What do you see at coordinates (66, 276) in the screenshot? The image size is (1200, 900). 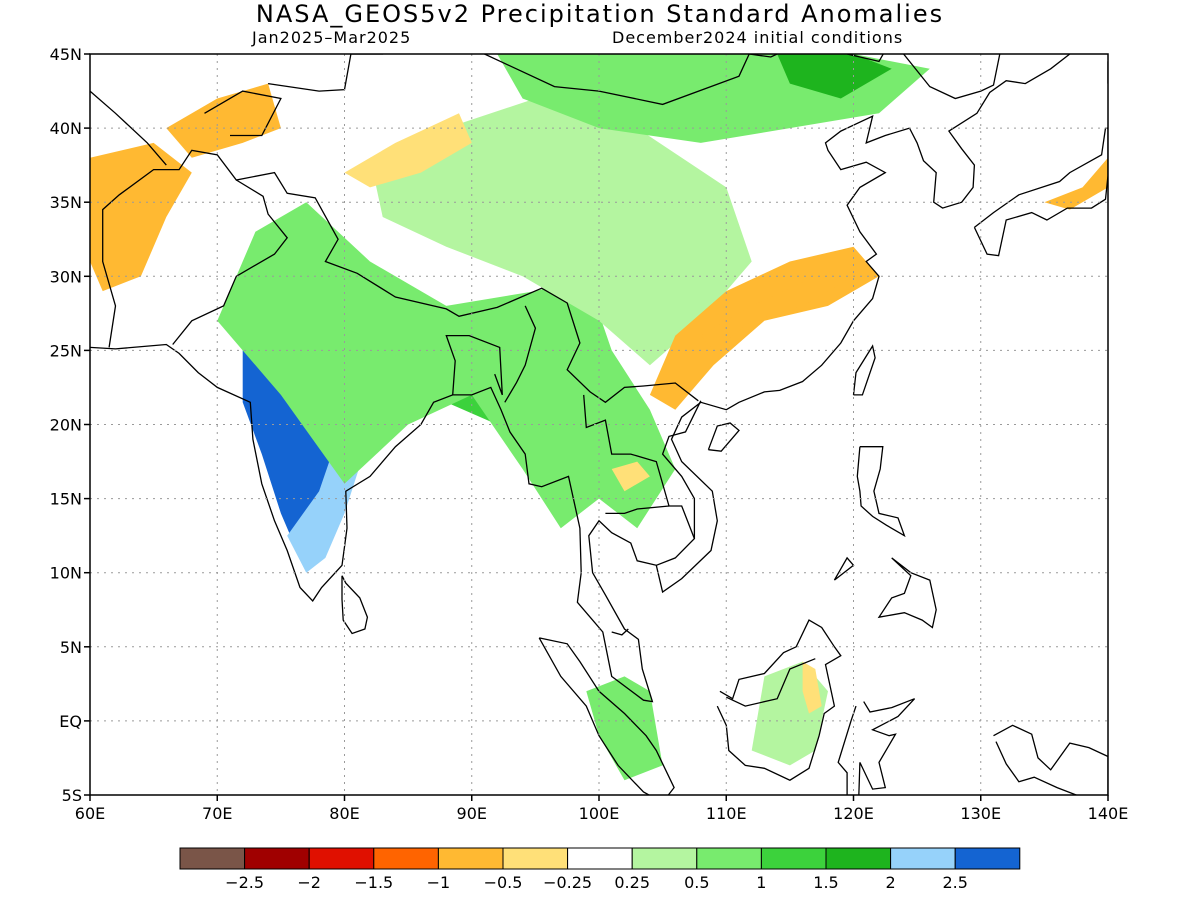 I see `y-tick-label: 30N` at bounding box center [66, 276].